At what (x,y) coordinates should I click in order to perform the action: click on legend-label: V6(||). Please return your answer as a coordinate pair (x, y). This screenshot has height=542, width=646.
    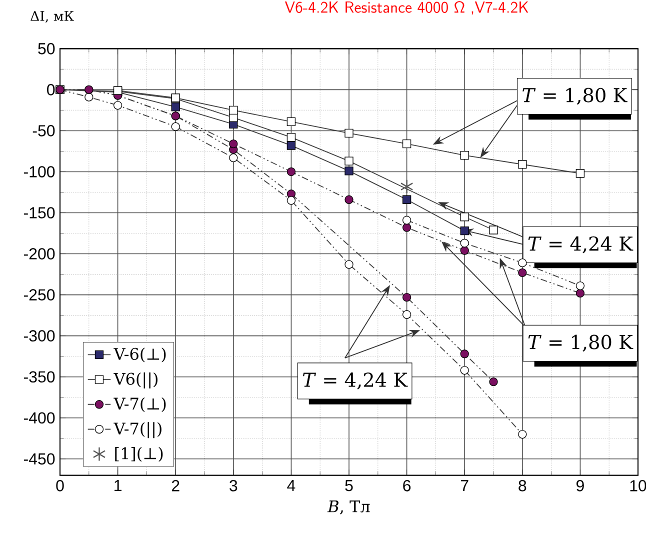
    Looking at the image, I should click on (136, 380).